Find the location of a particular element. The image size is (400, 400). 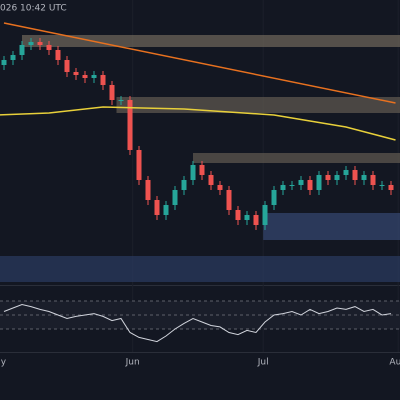

x-tick-label: May is located at coordinates (3, 363).